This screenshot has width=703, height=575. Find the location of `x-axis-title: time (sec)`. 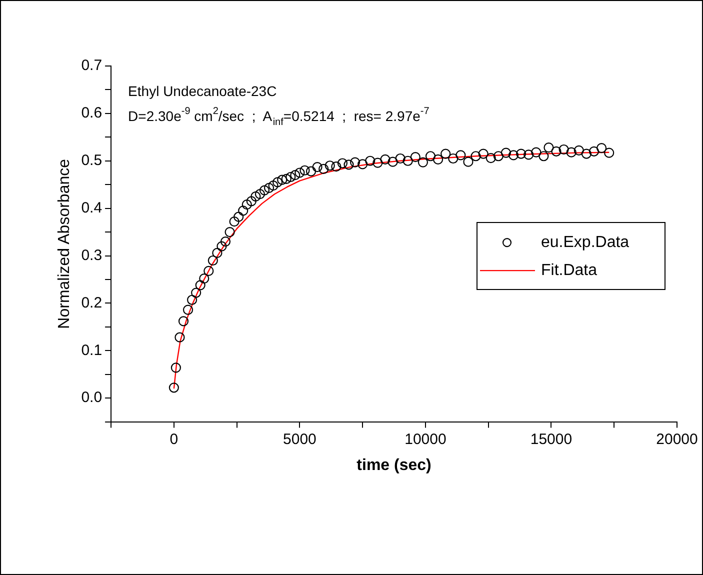

x-axis-title: time (sec) is located at coordinates (394, 465).